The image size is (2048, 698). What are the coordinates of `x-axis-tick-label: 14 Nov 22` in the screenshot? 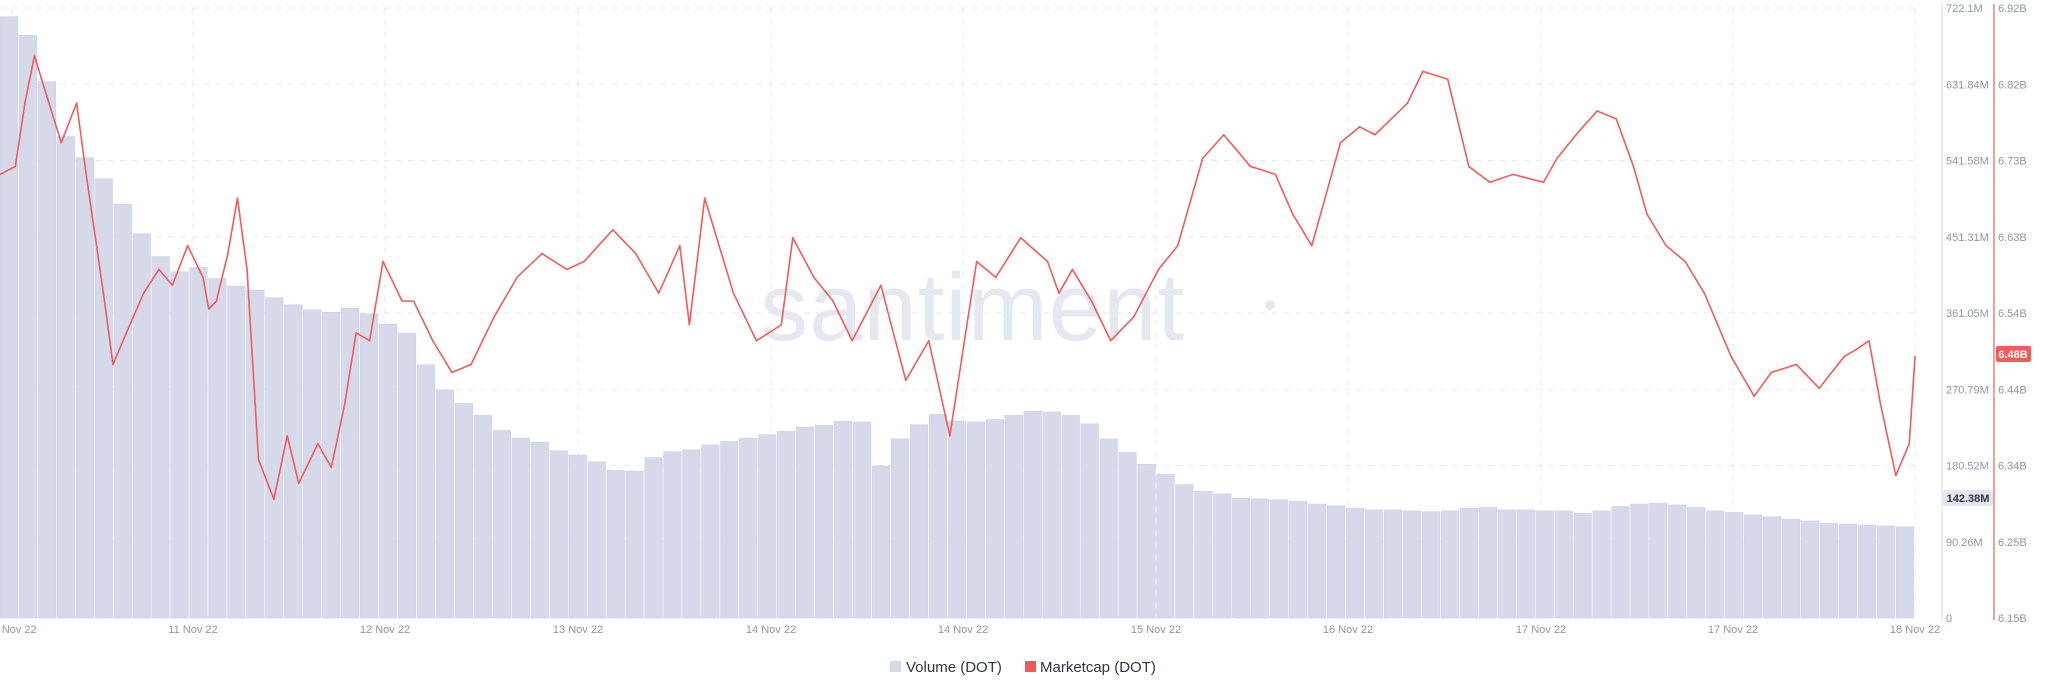 It's located at (771, 630).